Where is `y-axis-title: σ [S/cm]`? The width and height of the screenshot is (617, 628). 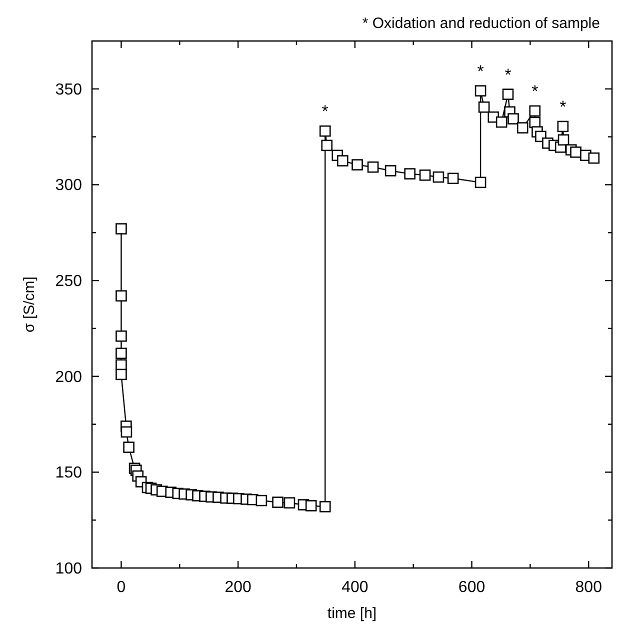 y-axis-title: σ [S/cm] is located at coordinates (29, 304).